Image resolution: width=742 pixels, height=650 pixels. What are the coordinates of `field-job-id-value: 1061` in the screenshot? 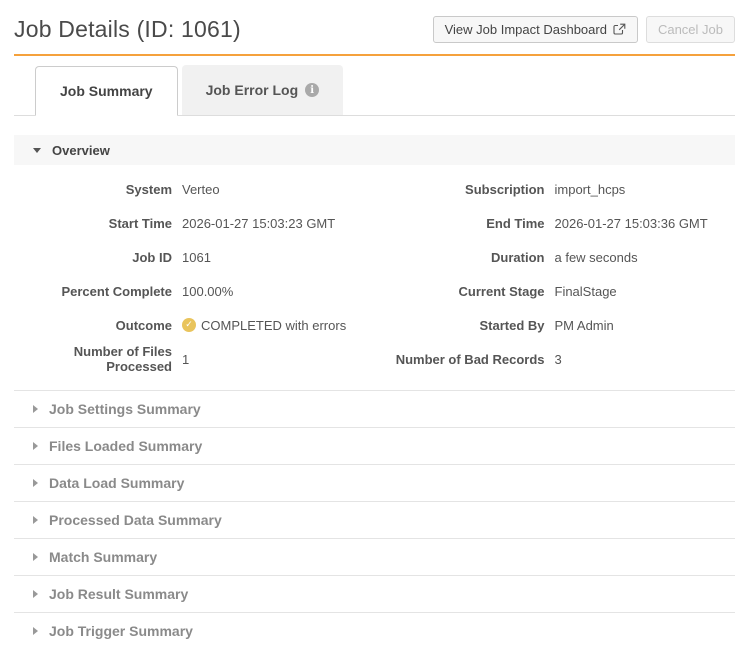 It's located at (196, 257).